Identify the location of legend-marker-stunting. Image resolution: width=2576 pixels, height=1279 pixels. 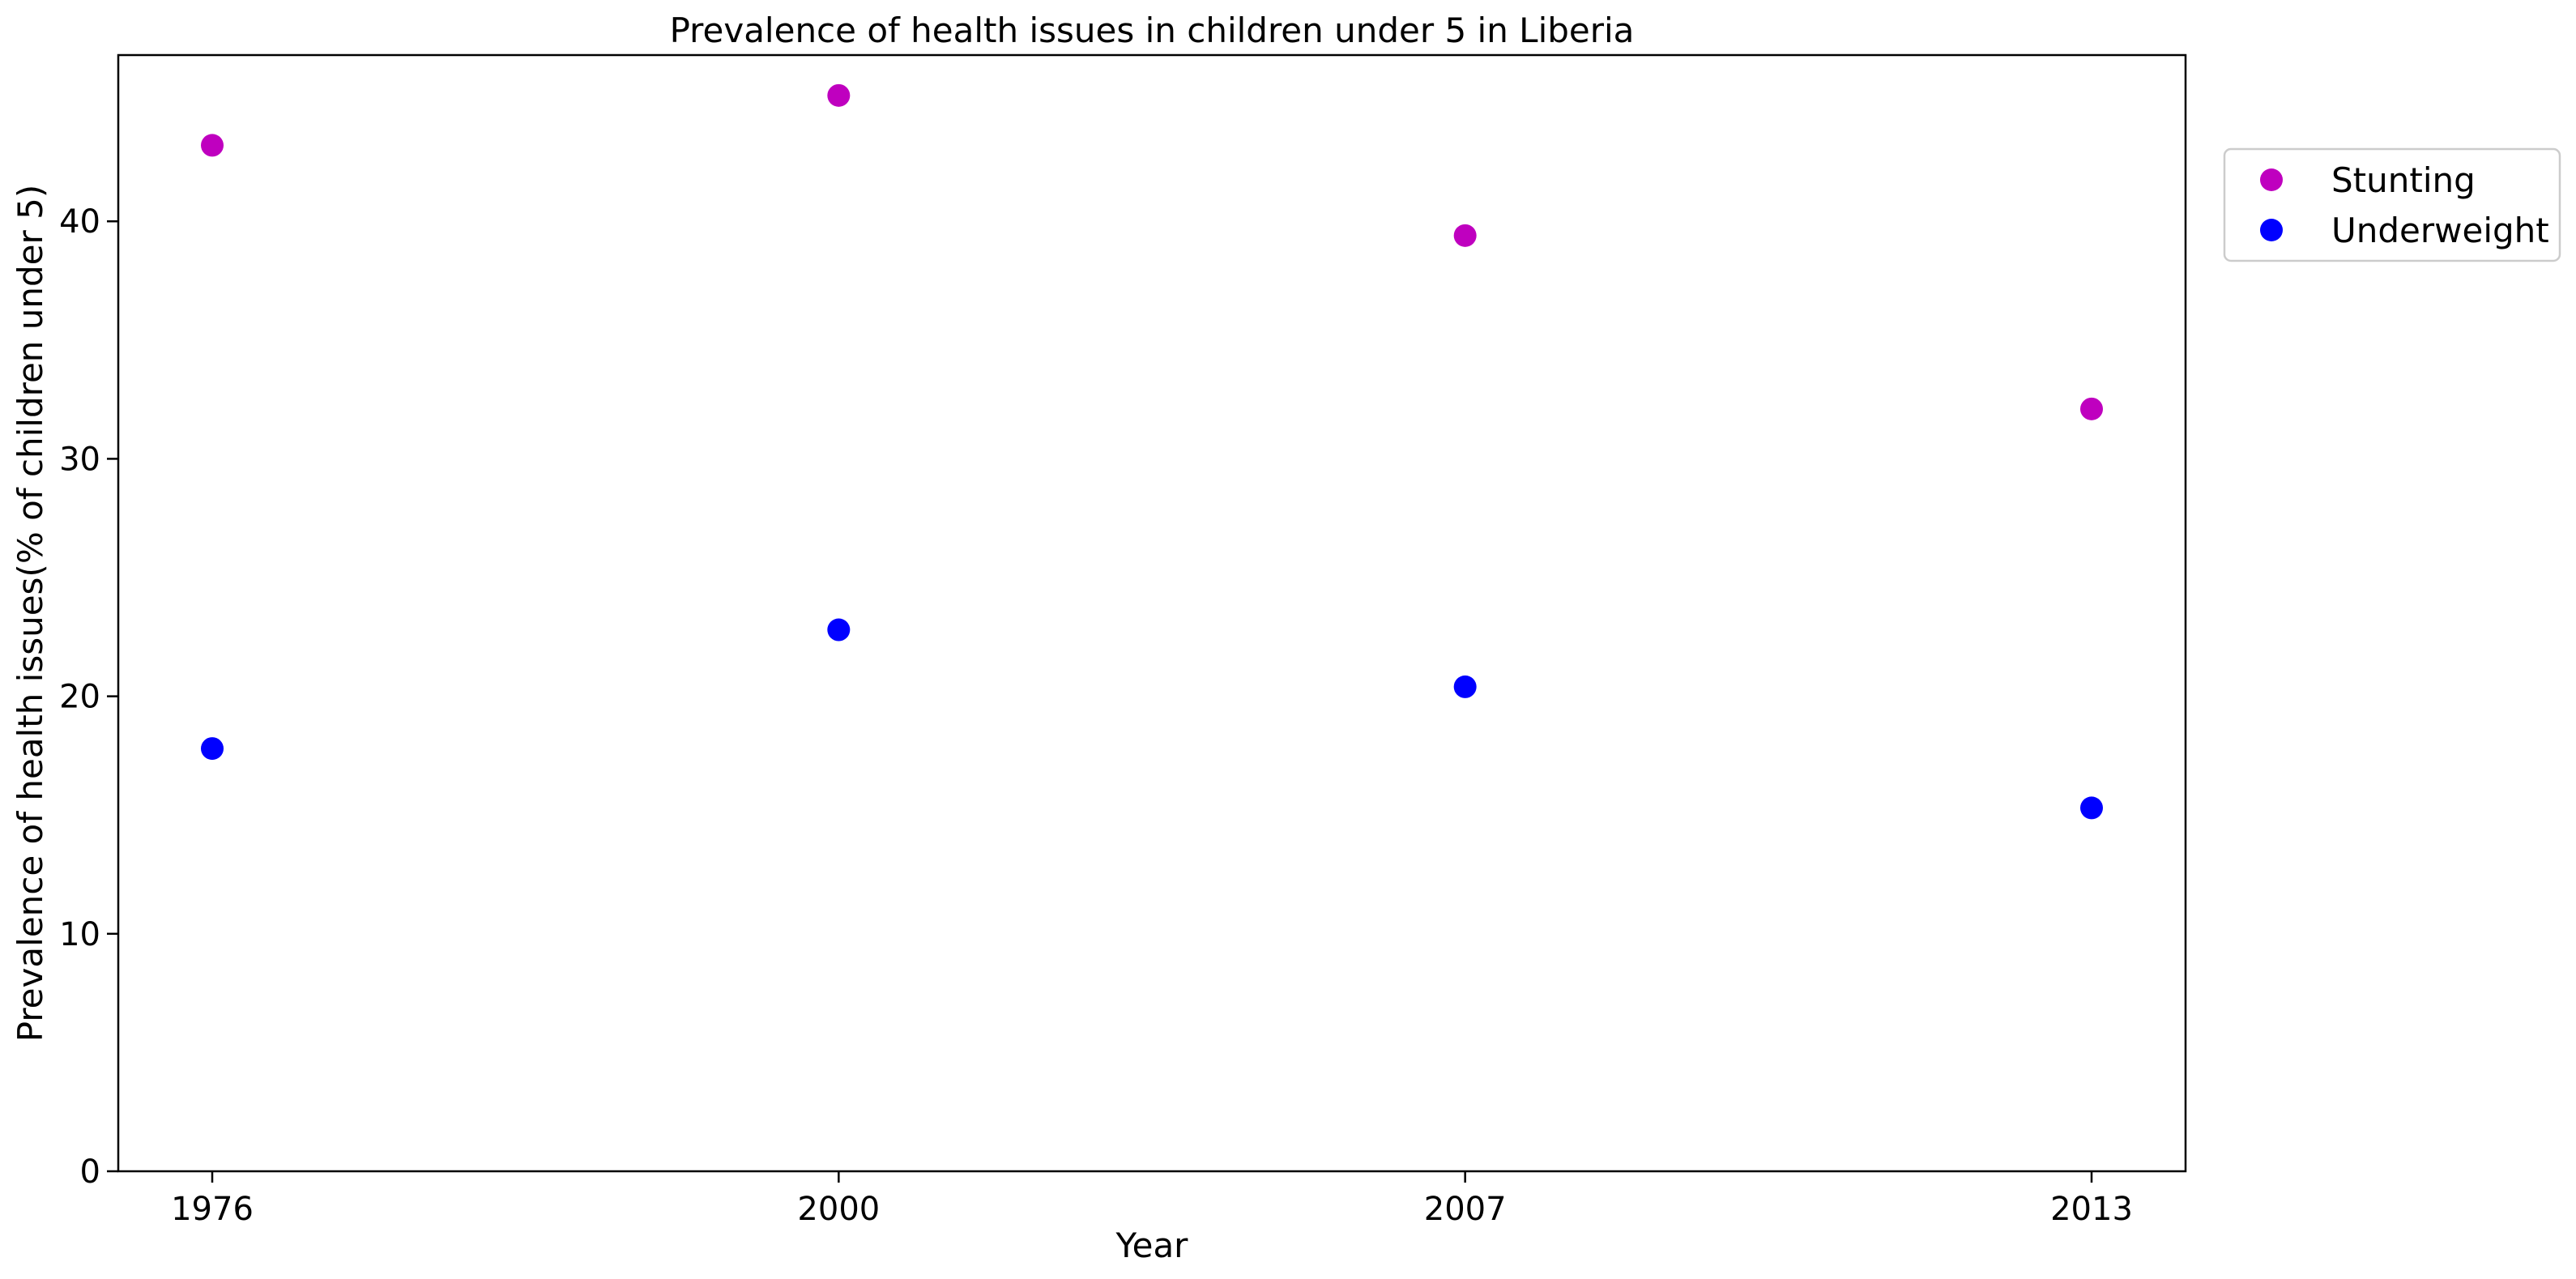
(2272, 179).